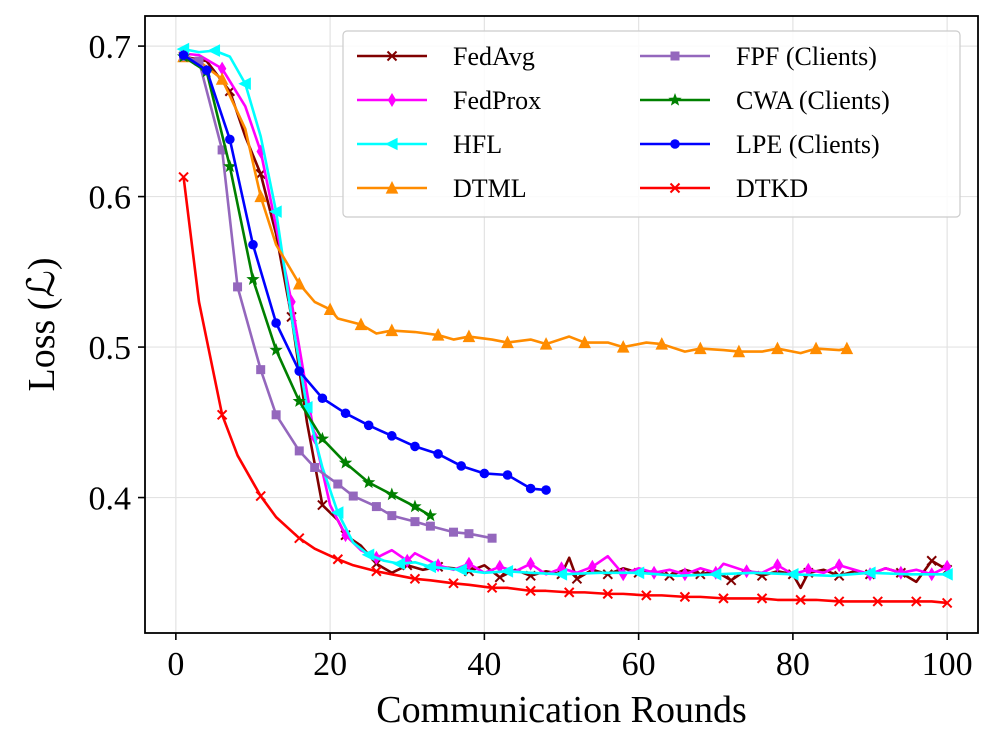  I want to click on y-tick-label: 0.5, so click(110, 348).